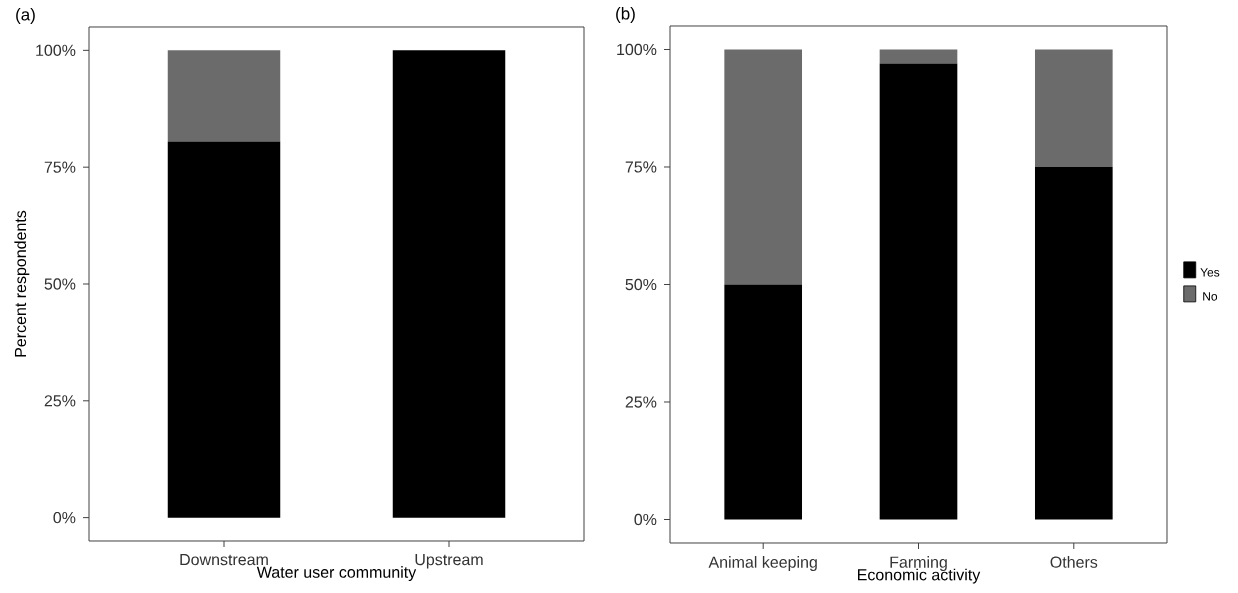  Describe the element at coordinates (224, 560) in the screenshot. I see `x-tick-label: Downstream` at that location.